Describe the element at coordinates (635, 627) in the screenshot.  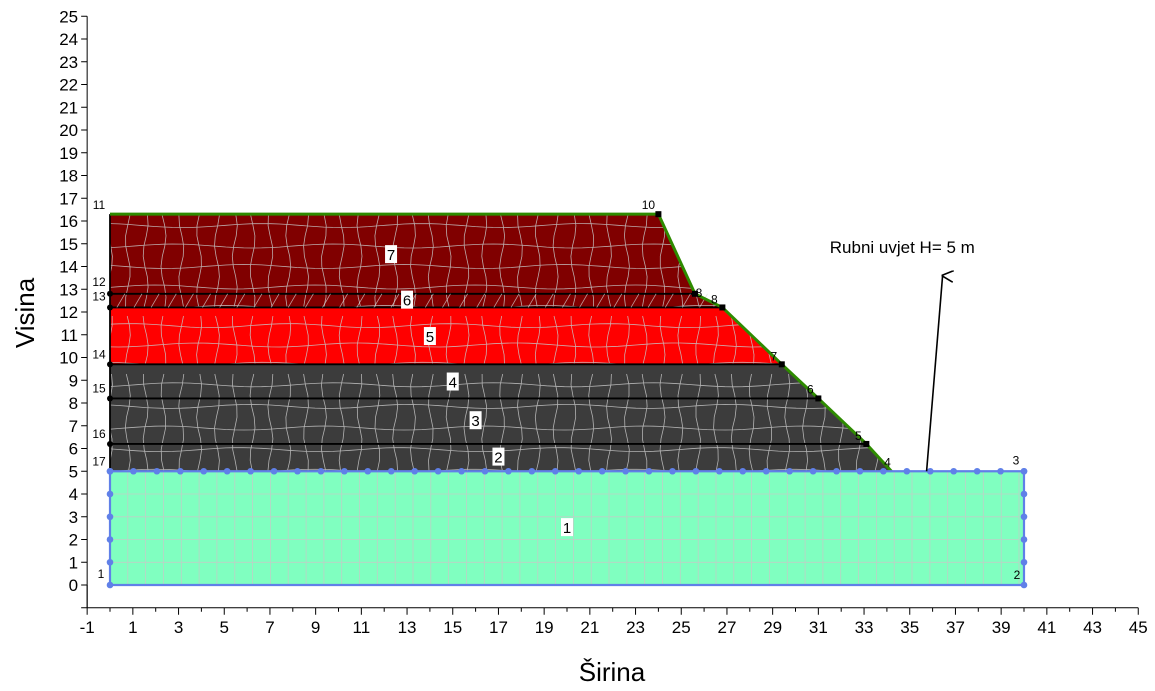
I see `x-tick-label: 23` at that location.